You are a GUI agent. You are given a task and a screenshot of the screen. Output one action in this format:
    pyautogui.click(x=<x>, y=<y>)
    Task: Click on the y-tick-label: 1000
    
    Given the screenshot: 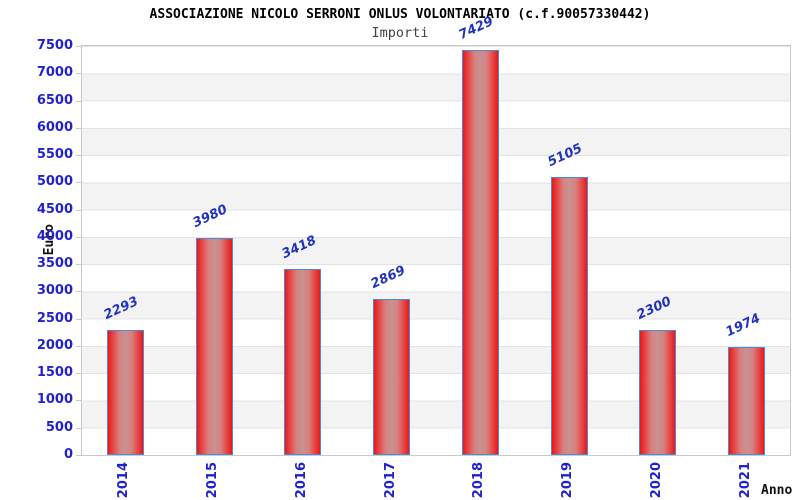 What is the action you would take?
    pyautogui.click(x=54, y=400)
    